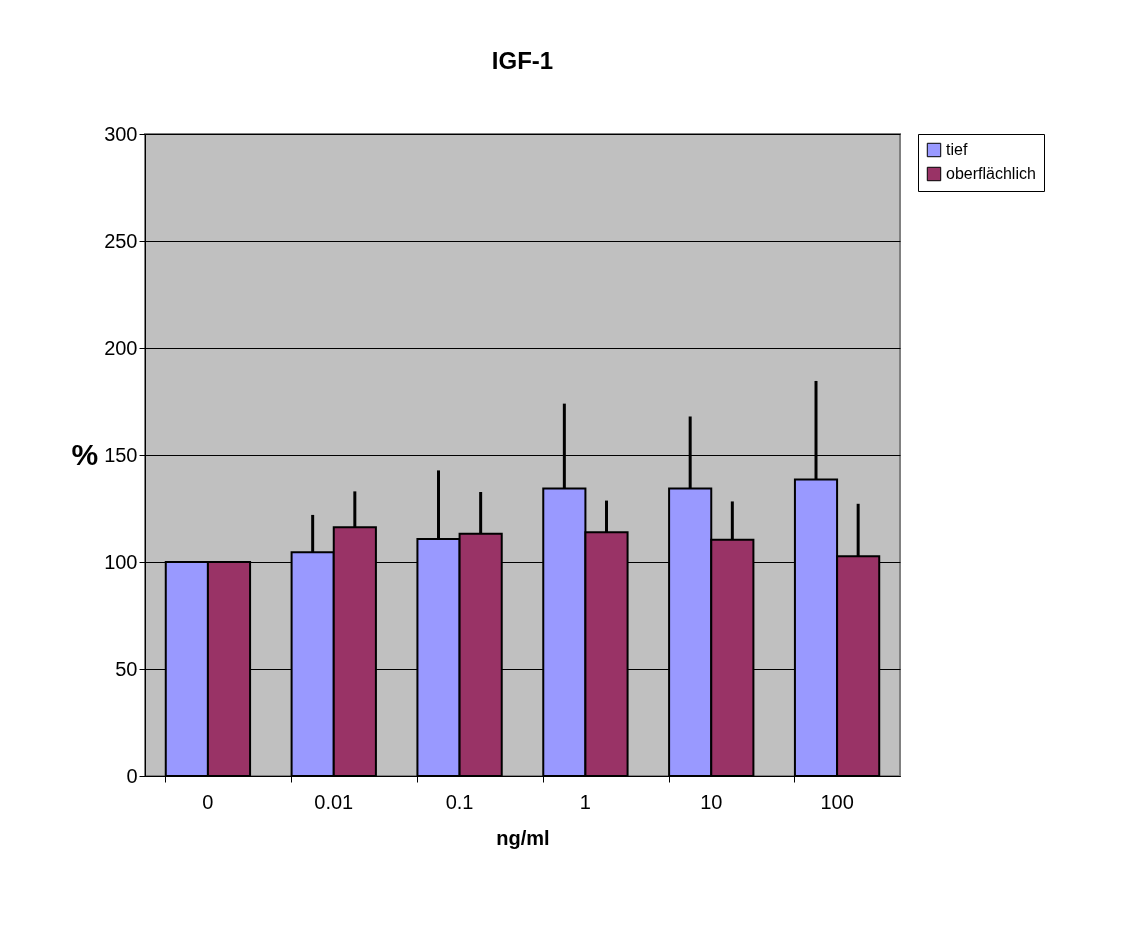 The height and width of the screenshot is (933, 1136). Describe the element at coordinates (334, 801) in the screenshot. I see `x-tick-label: 0.01` at that location.